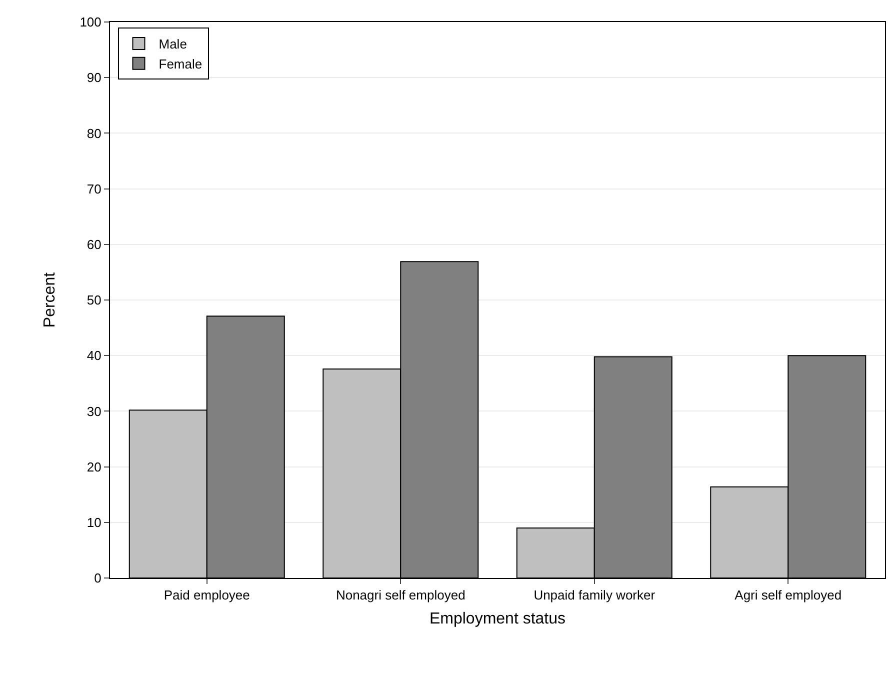 The width and height of the screenshot is (893, 673). What do you see at coordinates (595, 595) in the screenshot?
I see `x-tick-label: Unpaid family worker` at bounding box center [595, 595].